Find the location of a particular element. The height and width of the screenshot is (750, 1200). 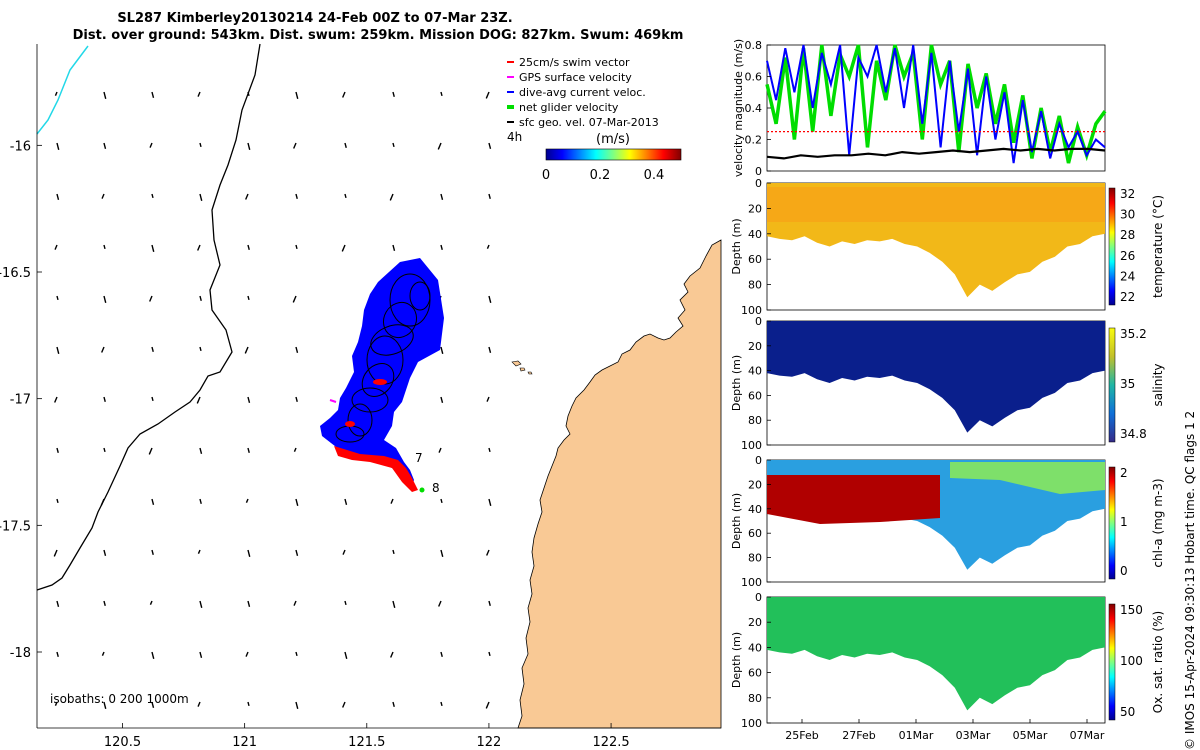

map-ytick-label: -16.5 is located at coordinates (15, 273).